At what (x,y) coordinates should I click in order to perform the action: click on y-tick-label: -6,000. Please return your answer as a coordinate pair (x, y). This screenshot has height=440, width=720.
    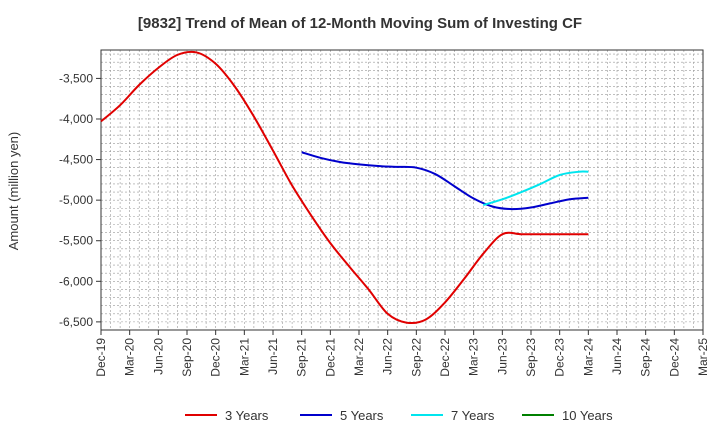
    Looking at the image, I should click on (76, 281).